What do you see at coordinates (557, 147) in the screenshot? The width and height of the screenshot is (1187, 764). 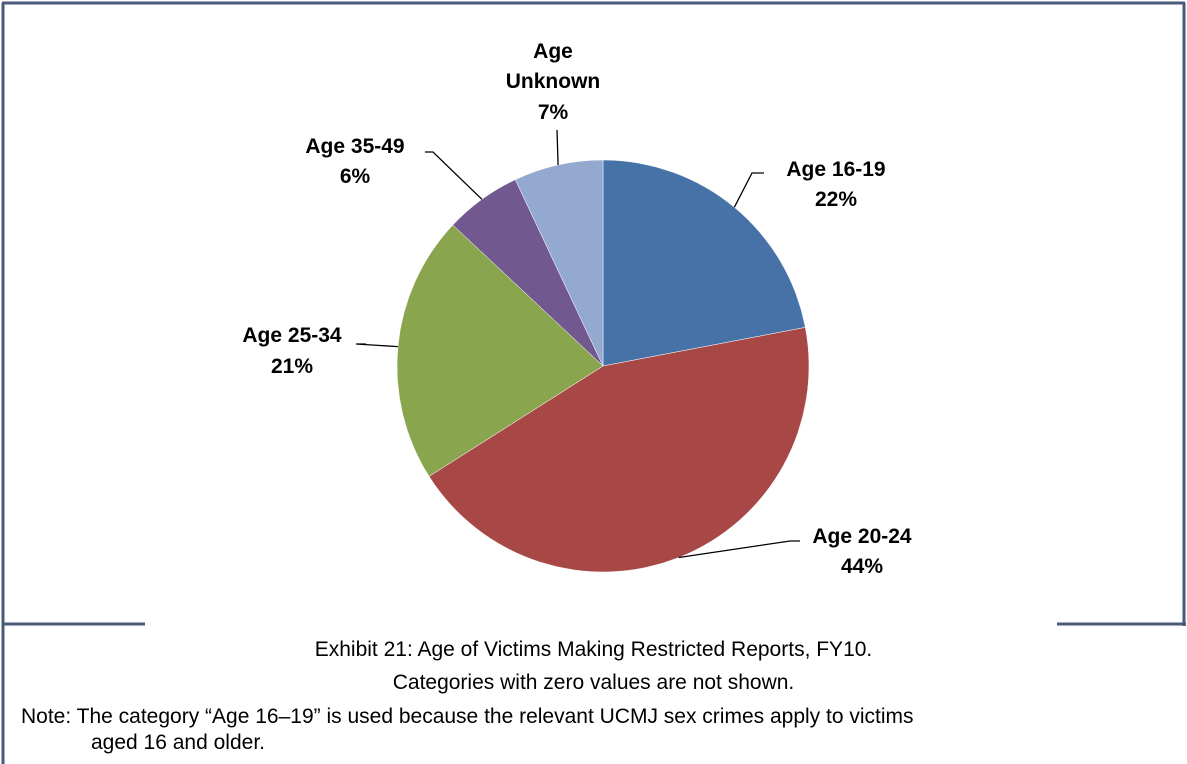 I see `leader-age-unknown` at bounding box center [557, 147].